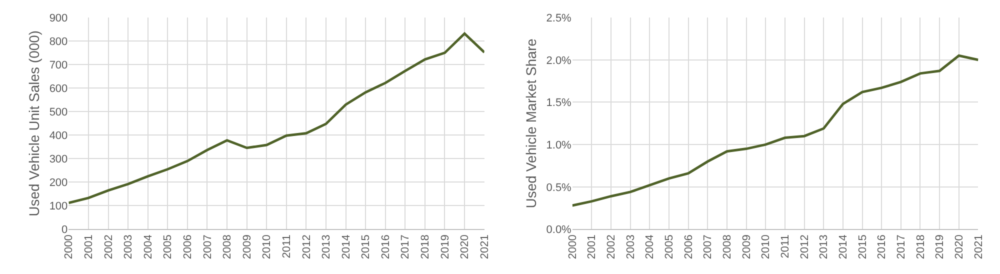  I want to click on y-tick-label: 0.0%, so click(559, 230).